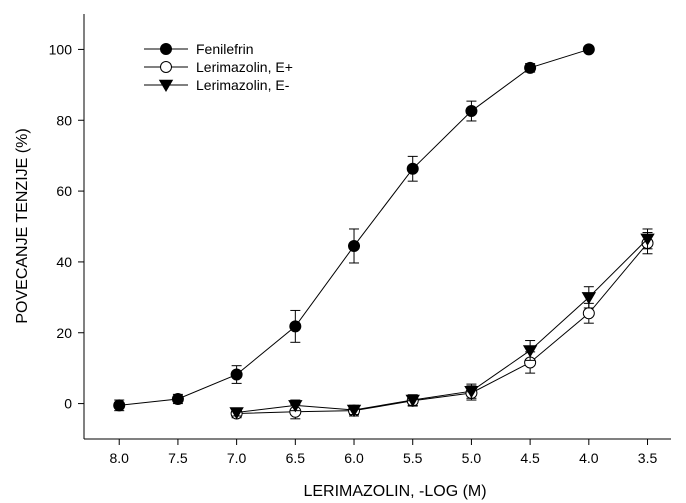 This screenshot has height=503, width=686. What do you see at coordinates (64, 191) in the screenshot?
I see `y-tick-label: 60` at bounding box center [64, 191].